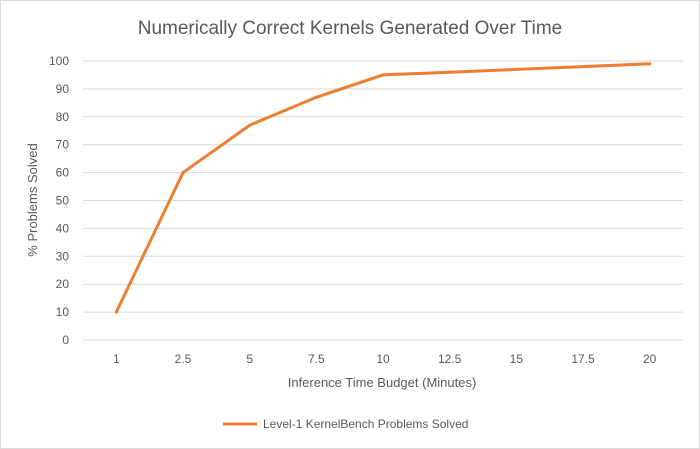 The width and height of the screenshot is (700, 449). I want to click on y-tick-label: 20, so click(63, 284).